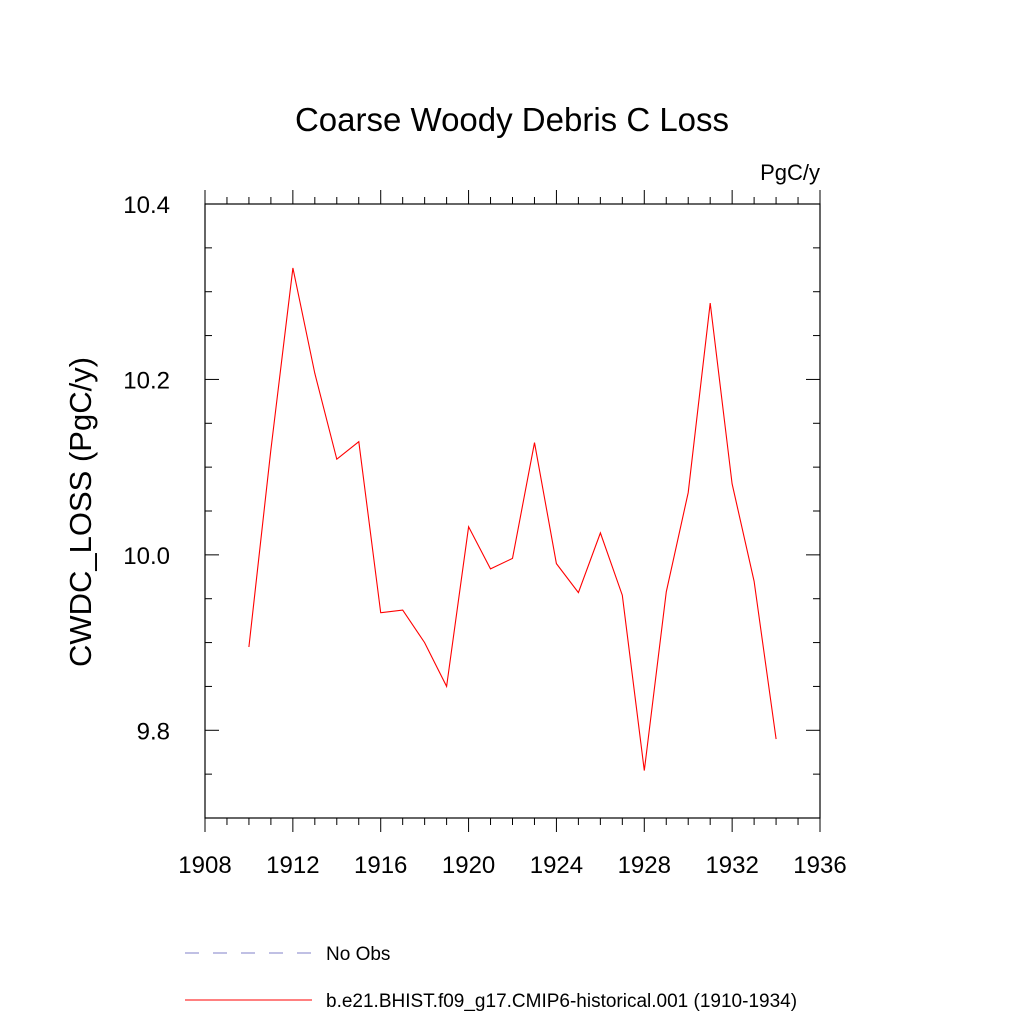 This screenshot has height=1024, width=1024. I want to click on x-tick-label: 1936, so click(819, 865).